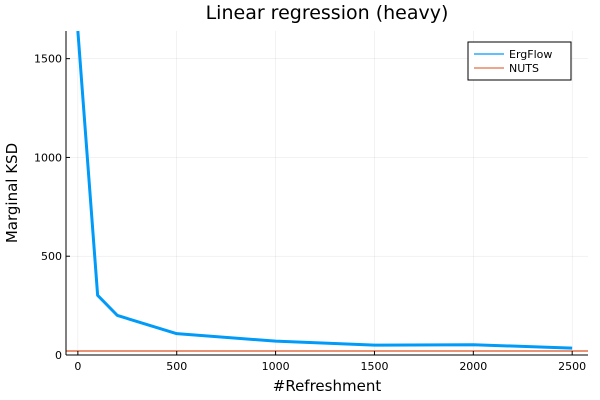  I want to click on y-tick-label: 0, so click(58, 355).